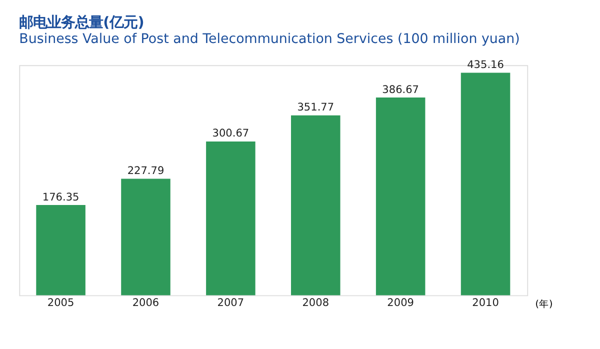 This screenshot has width=600, height=349. What do you see at coordinates (485, 64) in the screenshot?
I see `data-label: 435.16` at bounding box center [485, 64].